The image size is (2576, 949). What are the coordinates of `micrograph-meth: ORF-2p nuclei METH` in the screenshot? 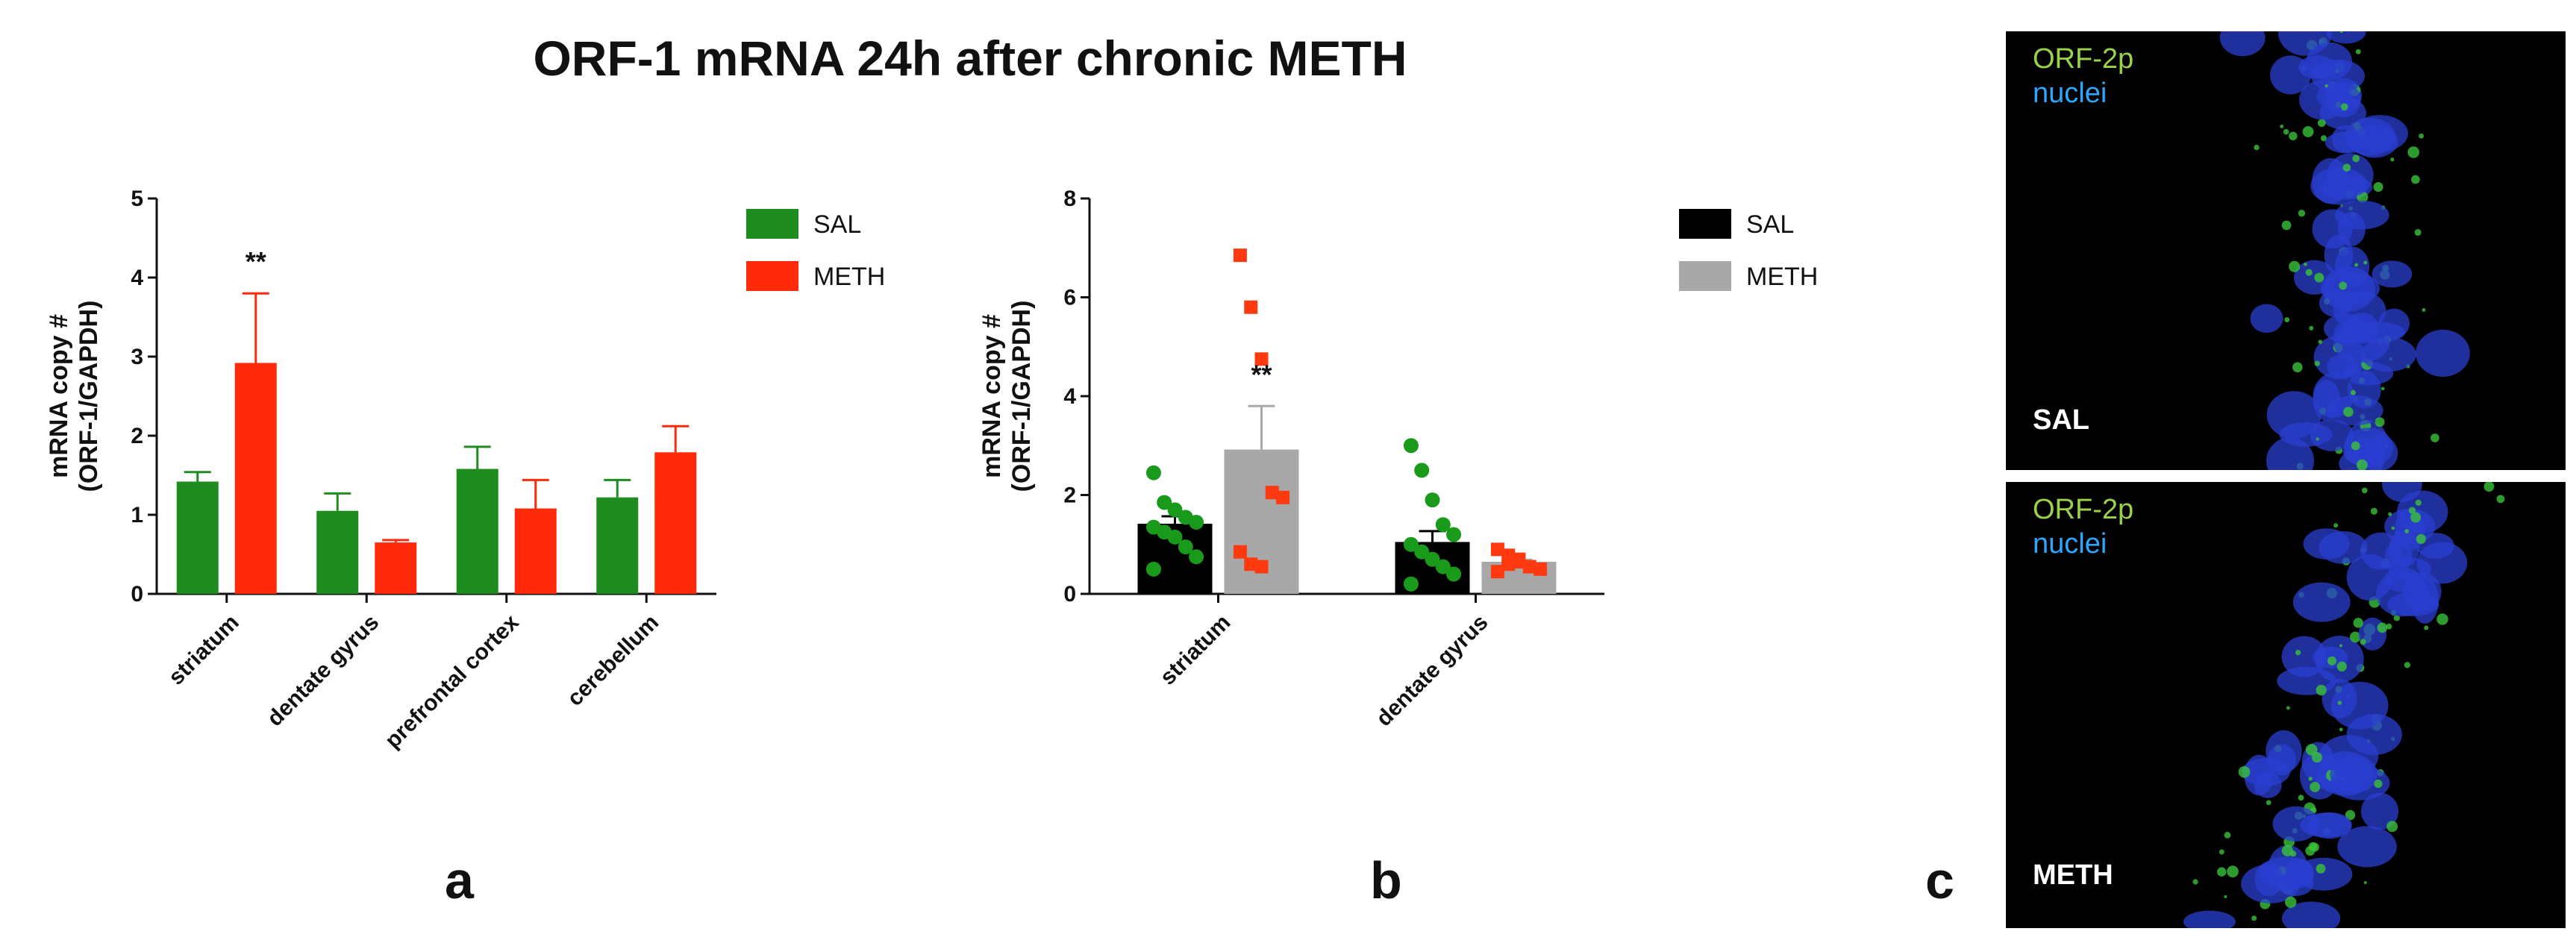 It's located at (2286, 705).